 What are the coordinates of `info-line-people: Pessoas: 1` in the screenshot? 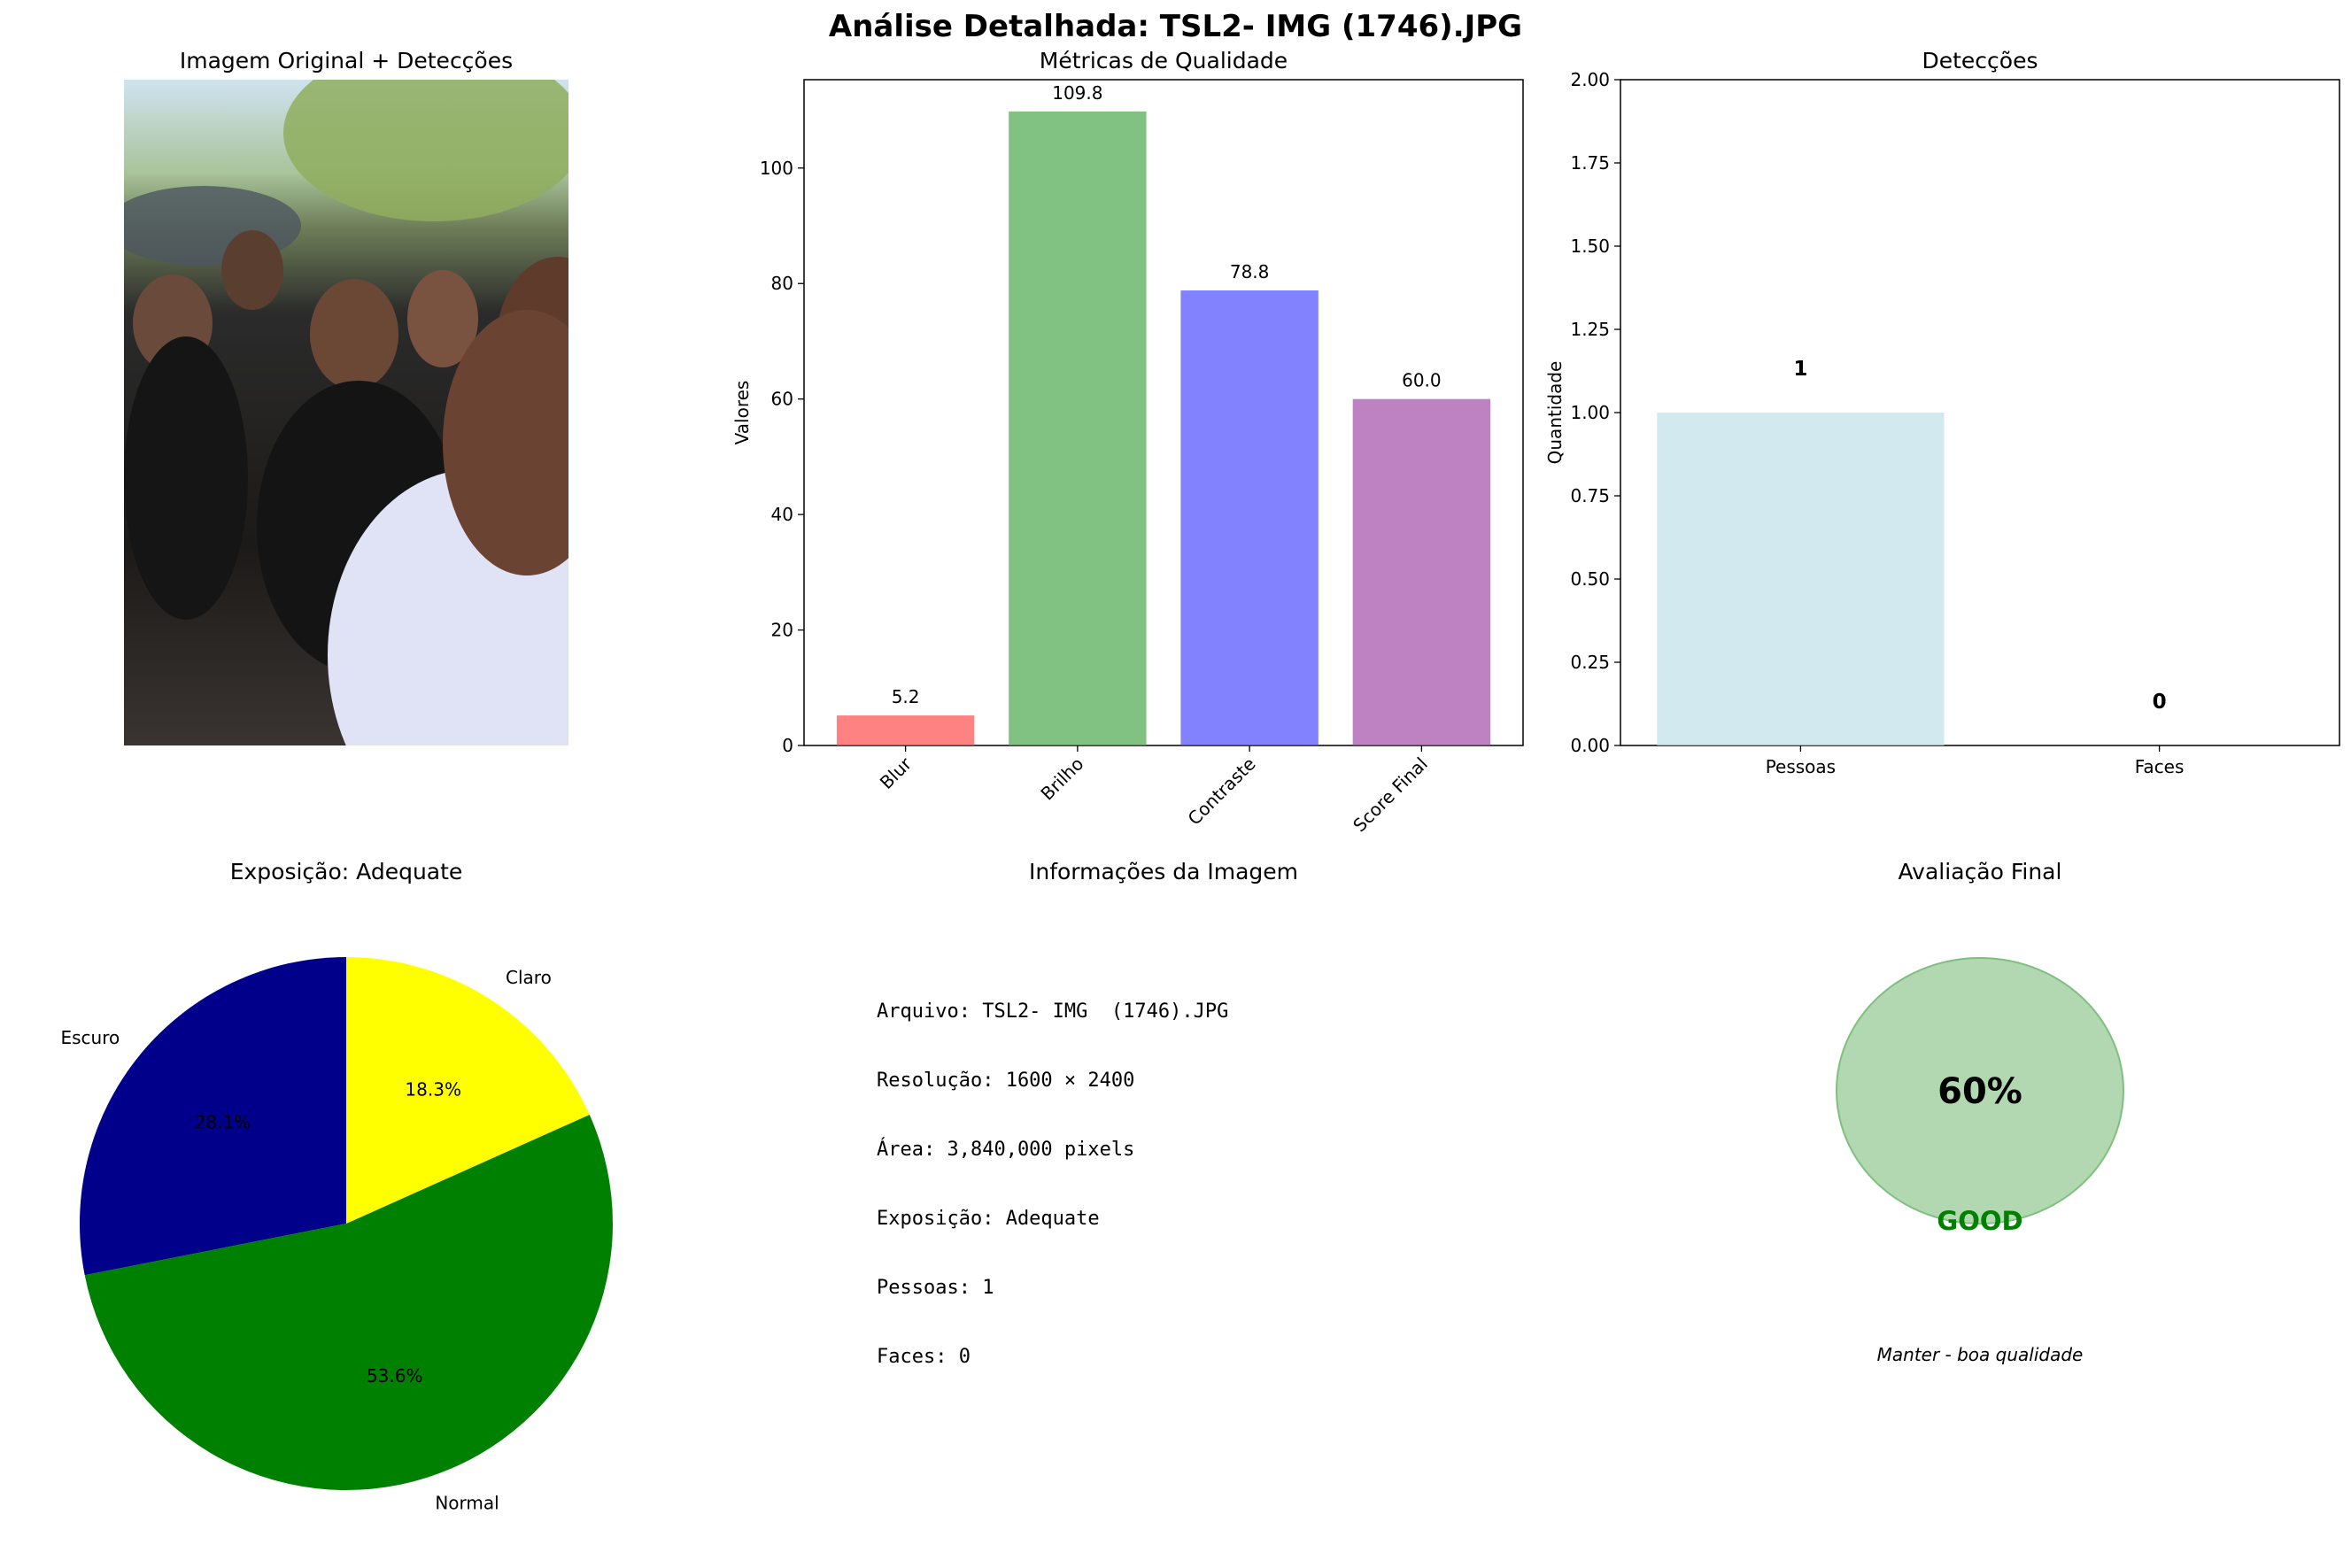 It's located at (935, 1288).